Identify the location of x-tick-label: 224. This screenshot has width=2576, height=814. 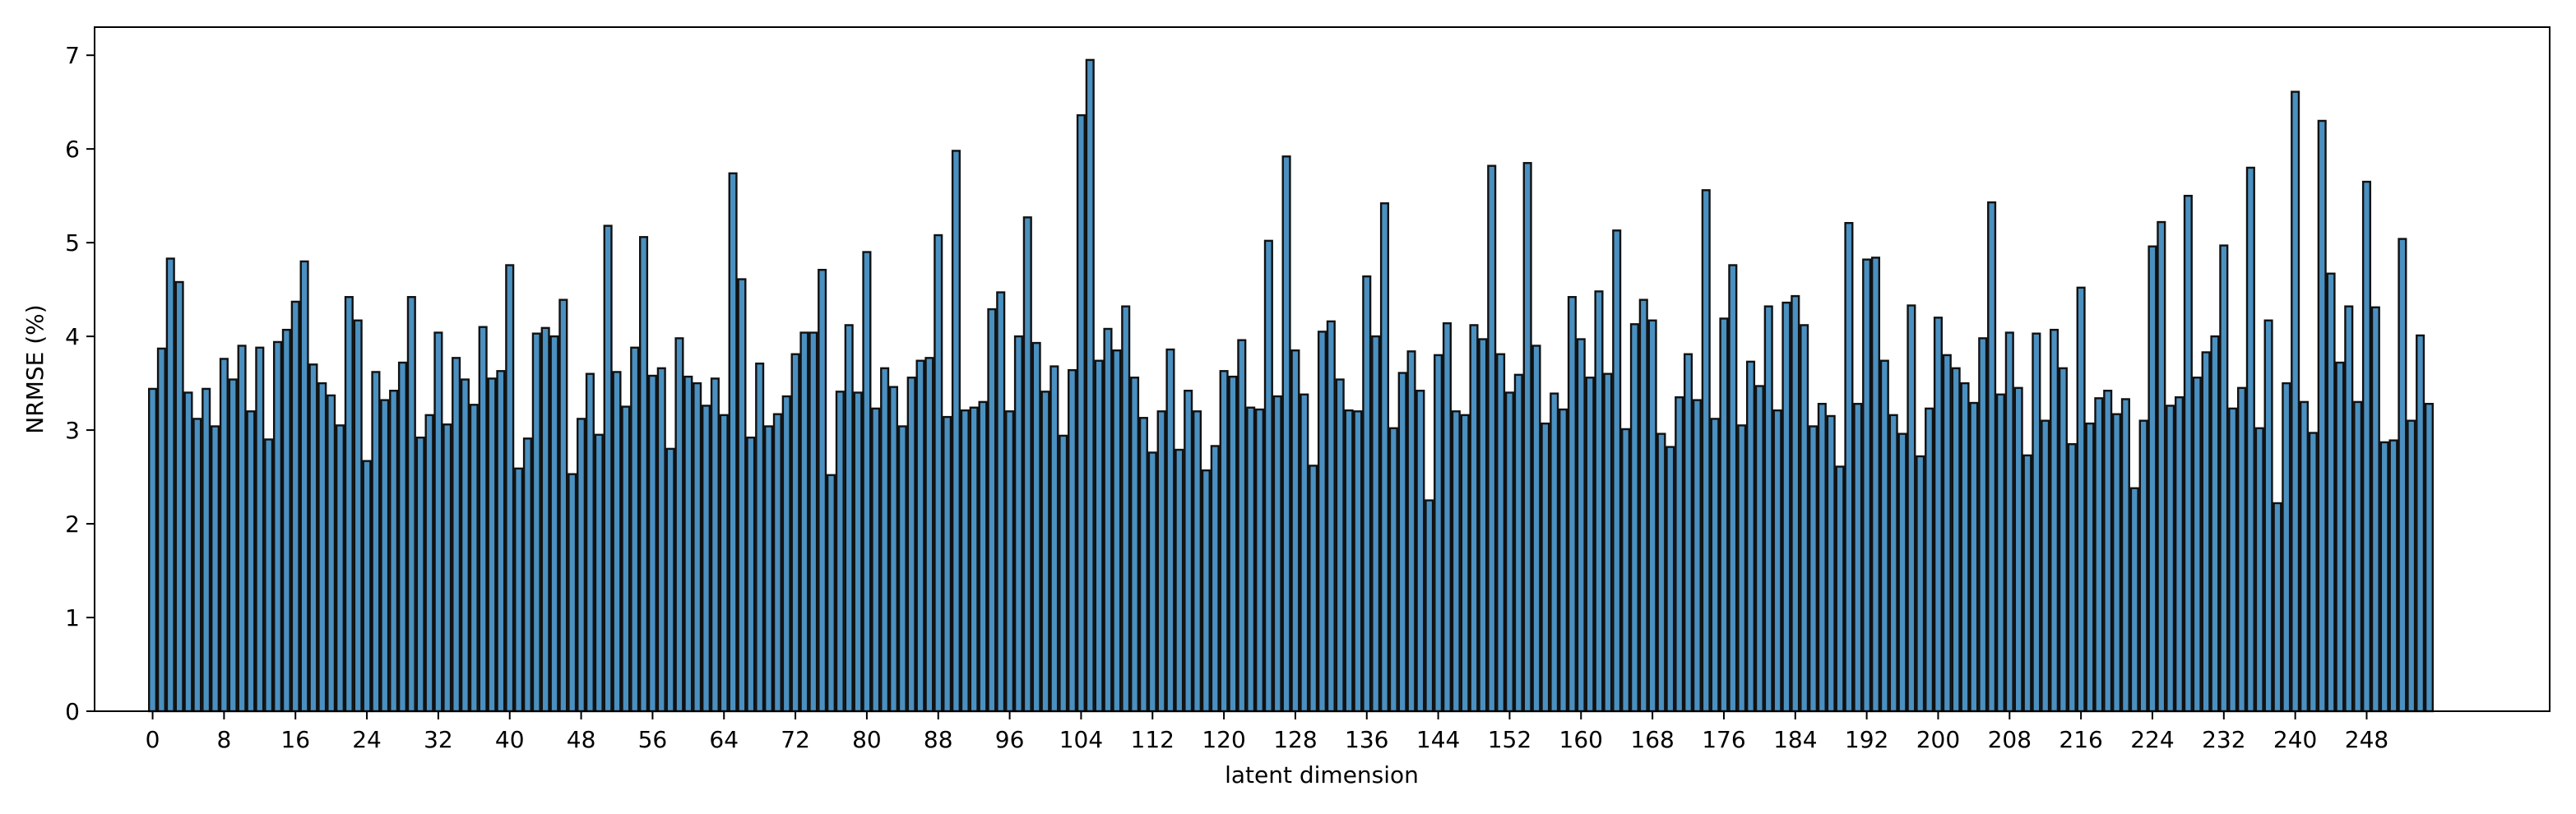
(2152, 739).